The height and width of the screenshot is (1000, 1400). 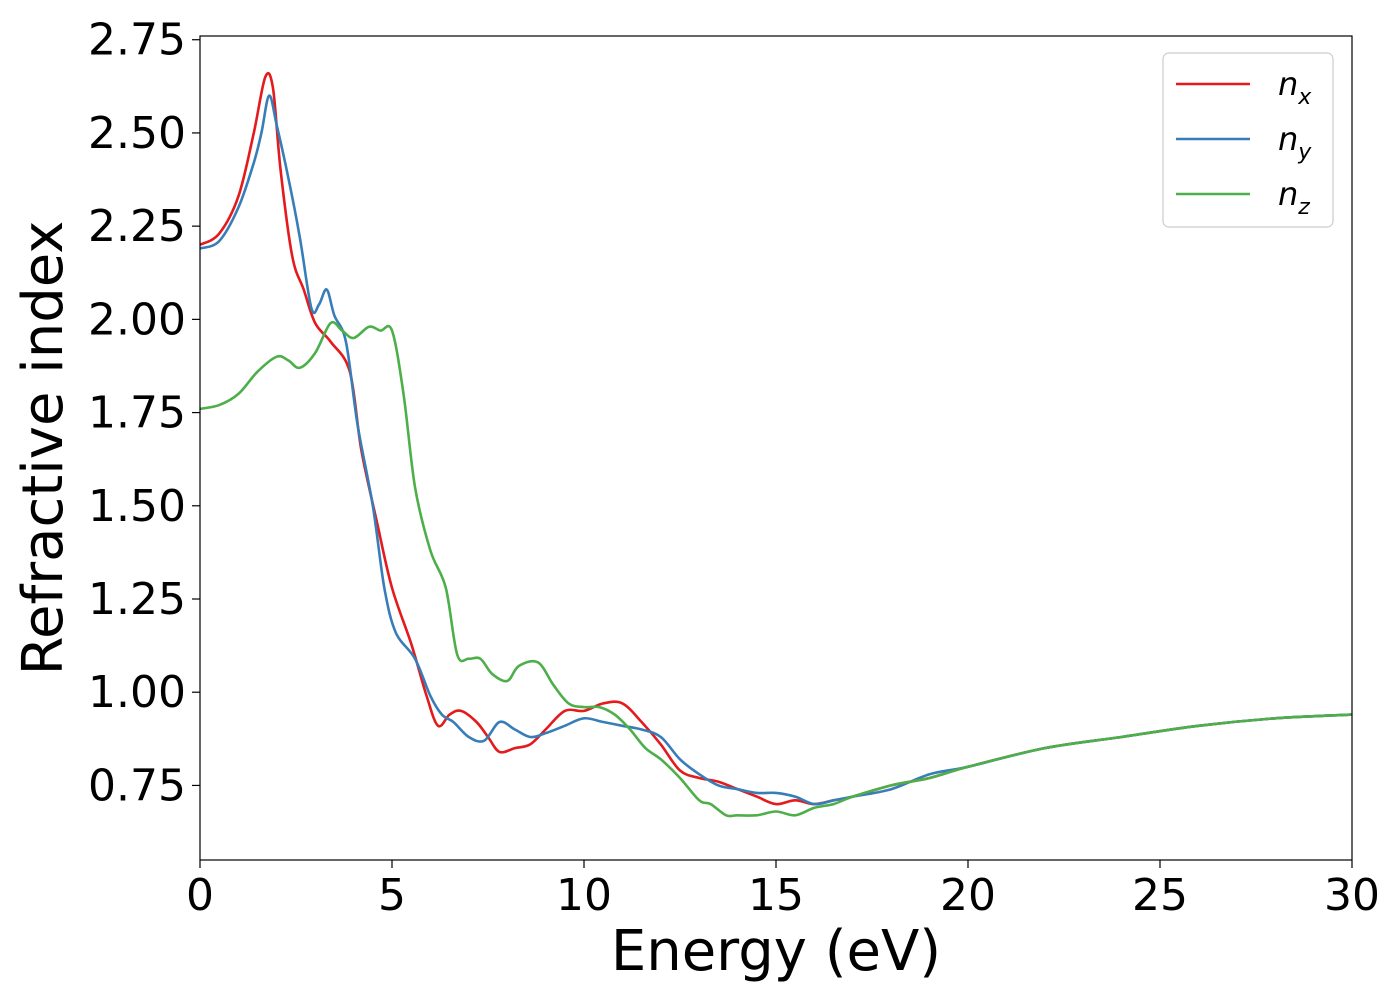 I want to click on x-tick-label: 25, so click(x=1160, y=895).